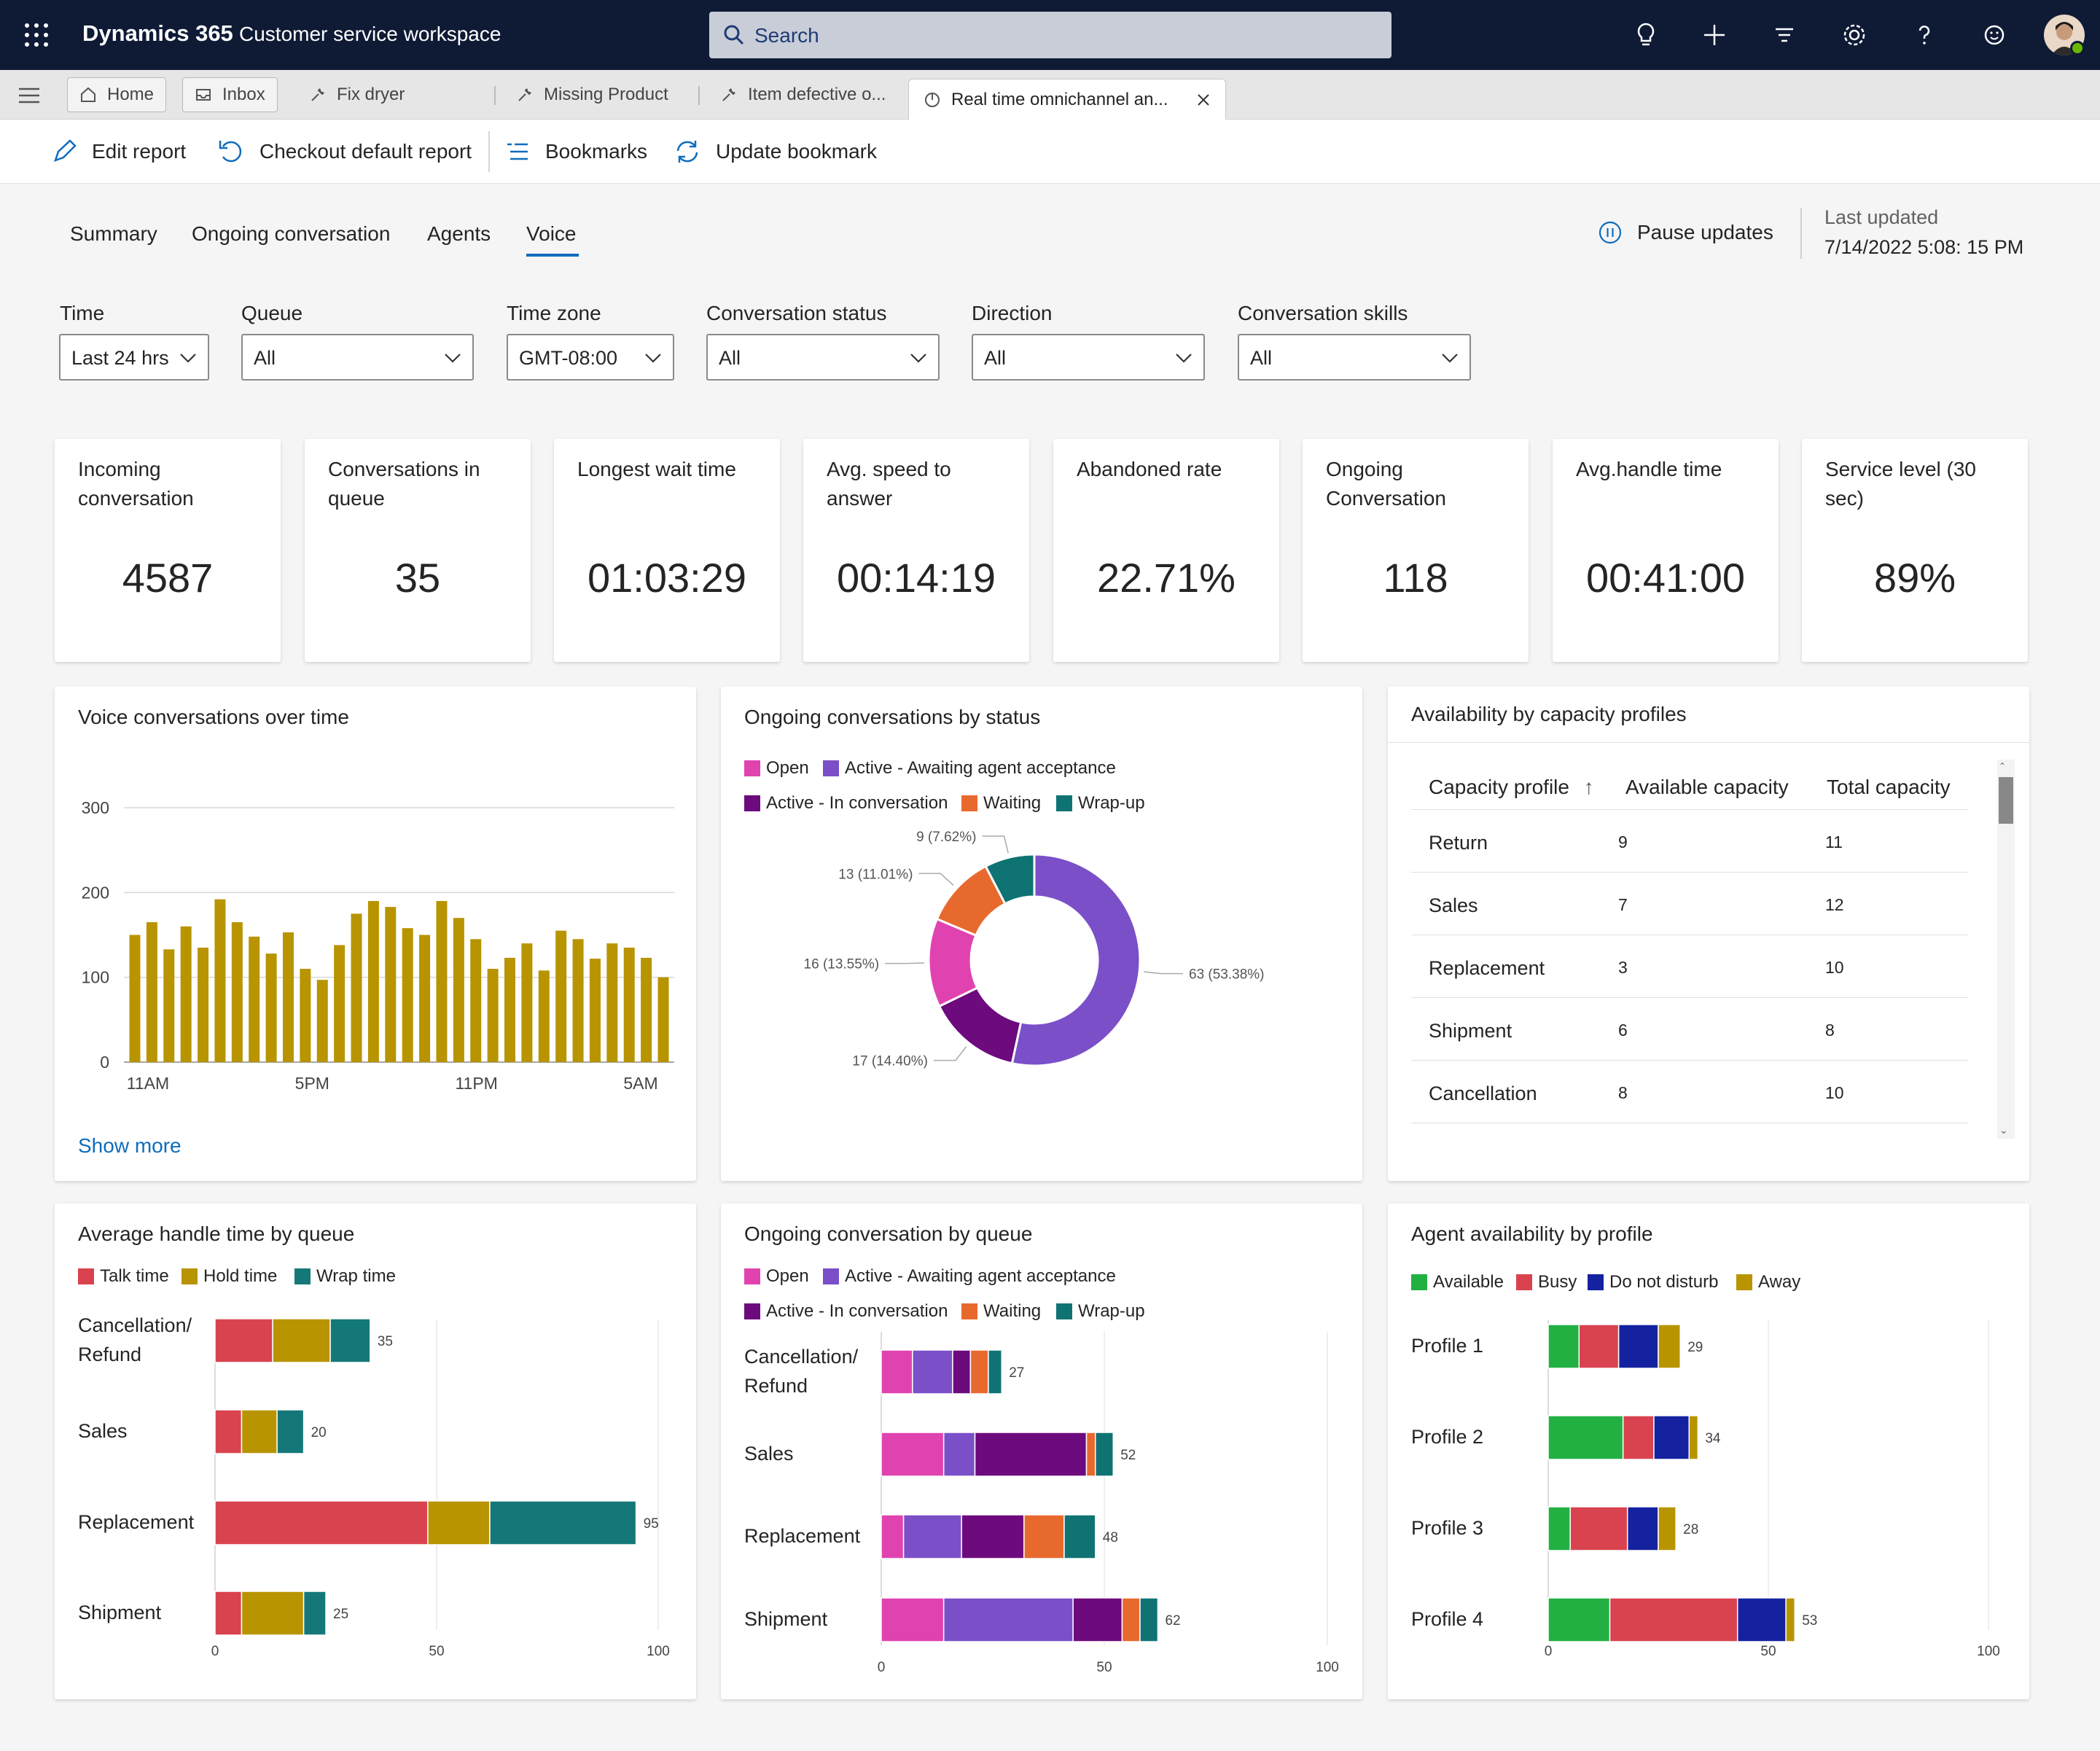  Describe the element at coordinates (36, 35) in the screenshot. I see `app-launcher-icon` at that location.